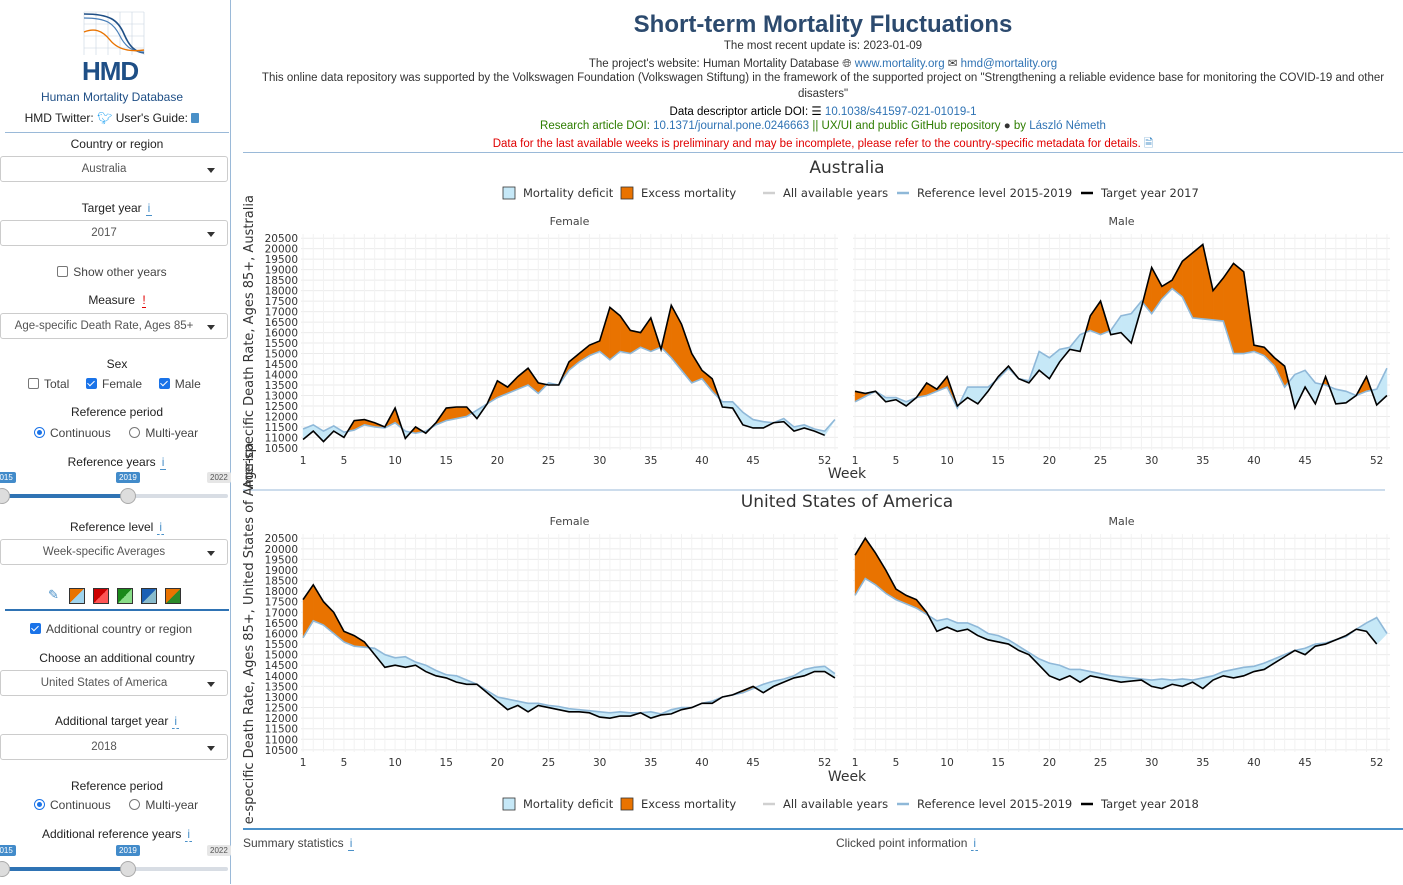 The height and width of the screenshot is (885, 1403). I want to click on ref-level-value: Week-specific Averages, so click(104, 552).